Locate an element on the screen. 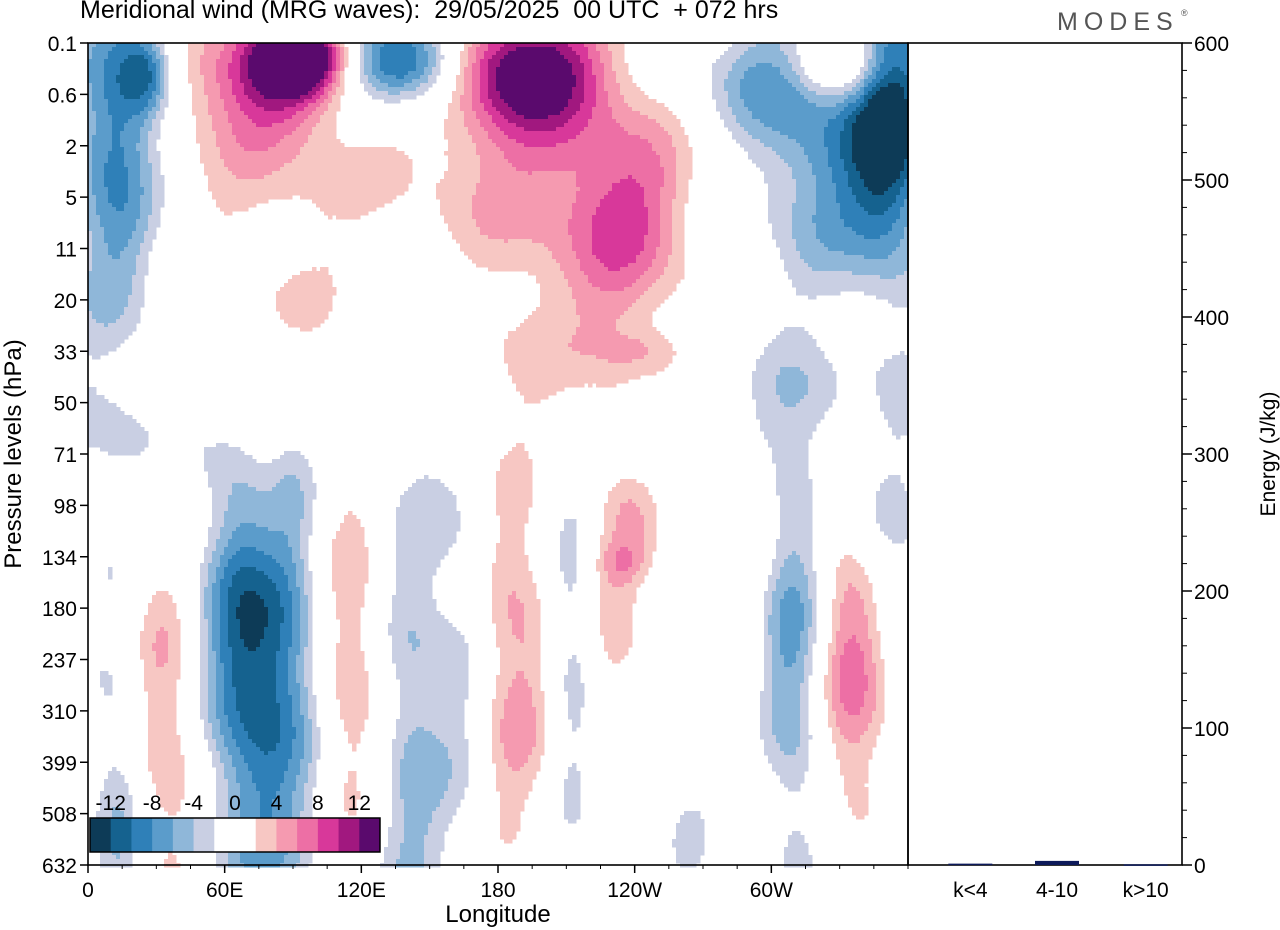  energy-tick-label: 500 is located at coordinates (1211, 181).